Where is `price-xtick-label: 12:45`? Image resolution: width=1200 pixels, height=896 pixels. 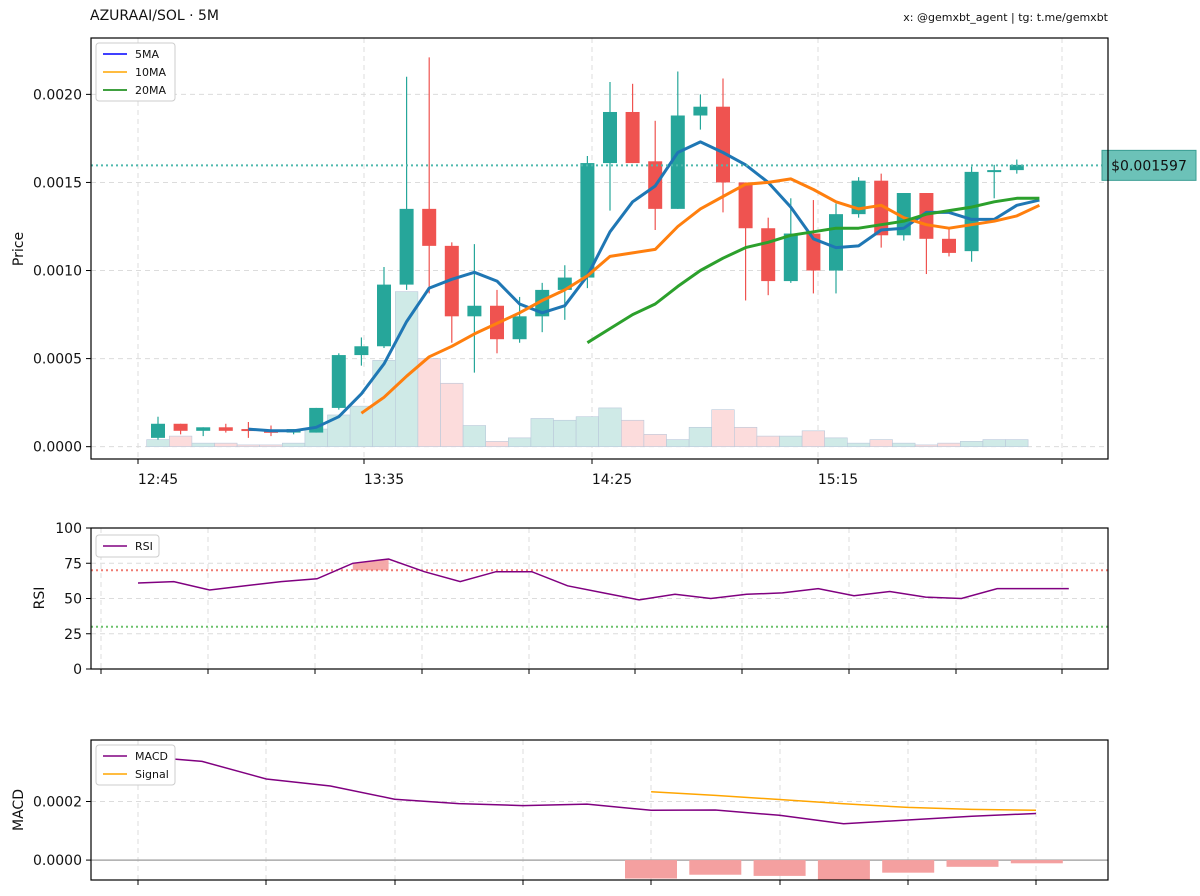 price-xtick-label: 12:45 is located at coordinates (158, 480).